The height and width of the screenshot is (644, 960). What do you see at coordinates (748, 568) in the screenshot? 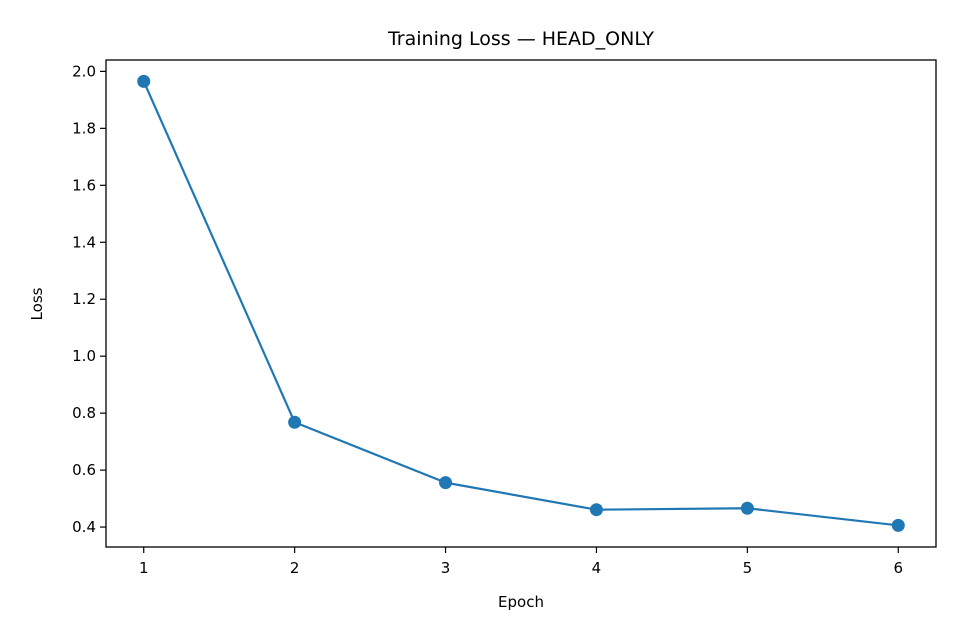
I see `x-tick-label: 5` at bounding box center [748, 568].